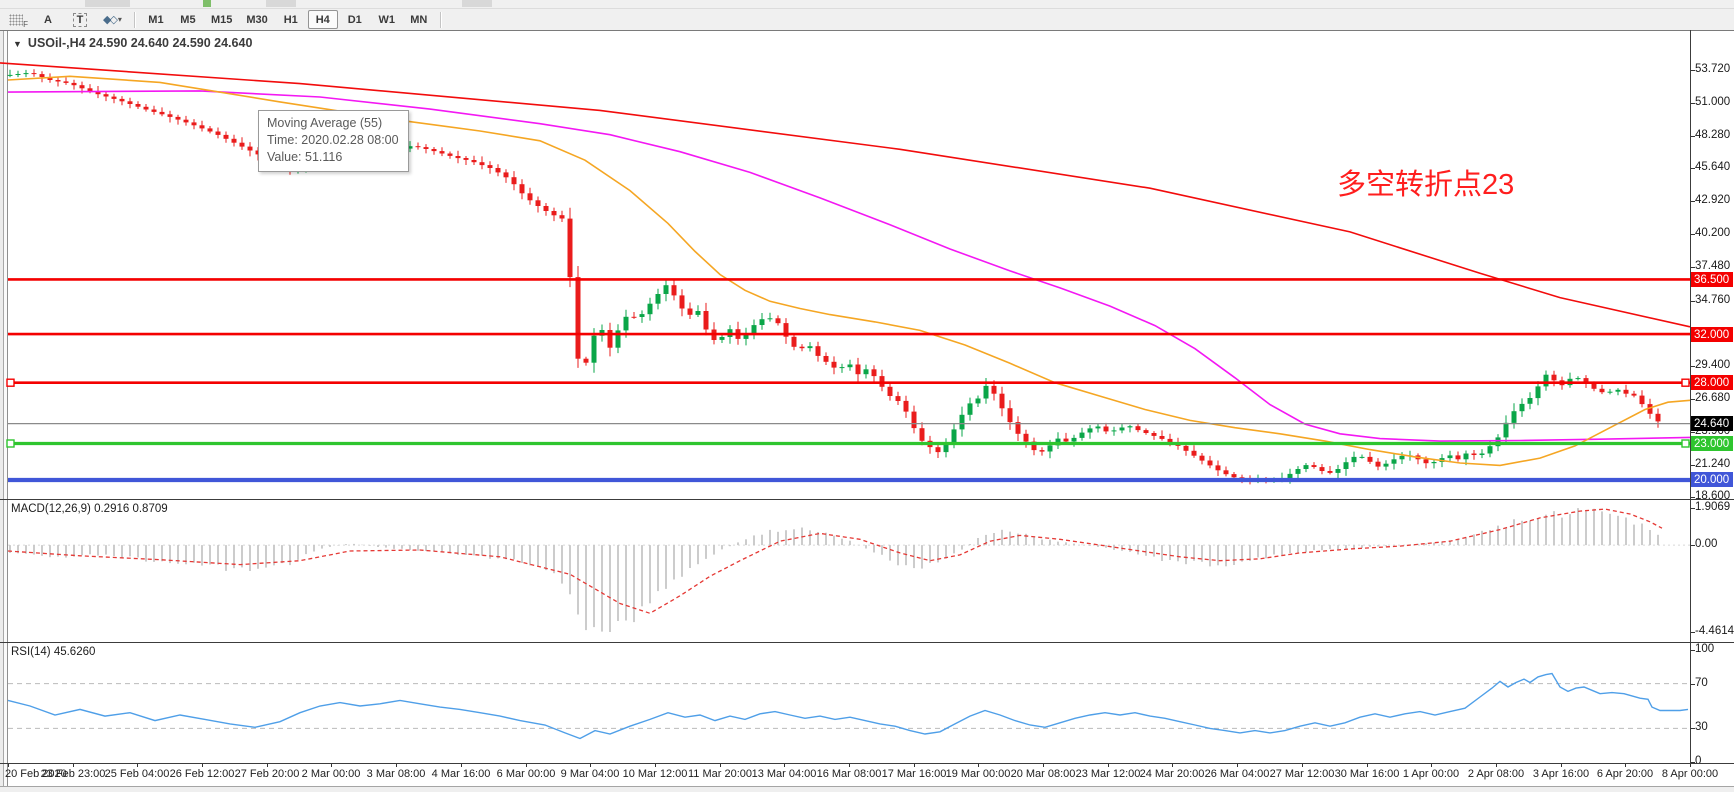 The image size is (1734, 792). What do you see at coordinates (257, 19) in the screenshot?
I see `timeframe-button-m30: M30` at bounding box center [257, 19].